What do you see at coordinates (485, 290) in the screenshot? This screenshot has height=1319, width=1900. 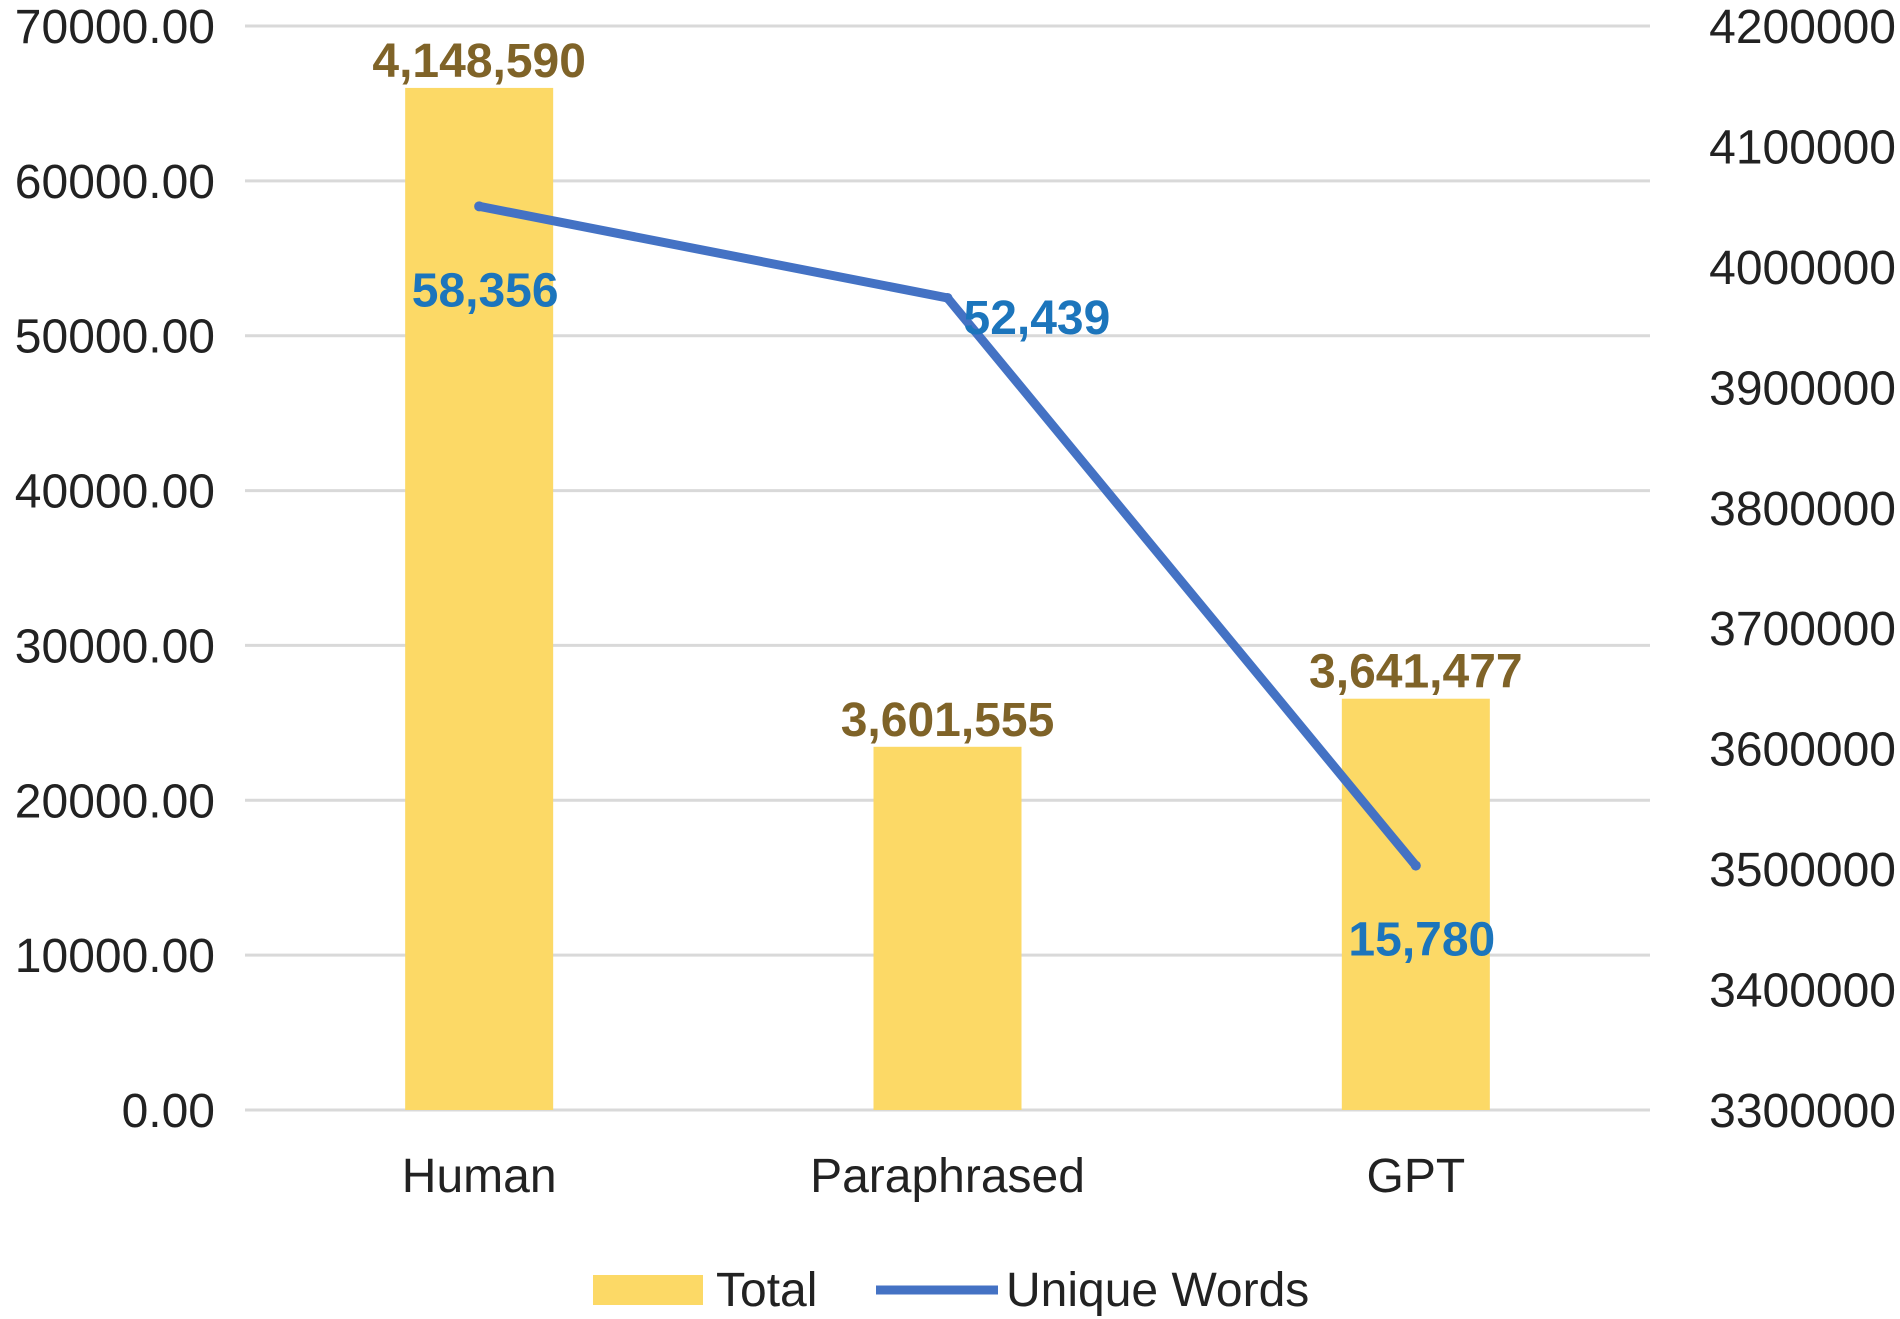 I see `line-data-label: 58,356` at bounding box center [485, 290].